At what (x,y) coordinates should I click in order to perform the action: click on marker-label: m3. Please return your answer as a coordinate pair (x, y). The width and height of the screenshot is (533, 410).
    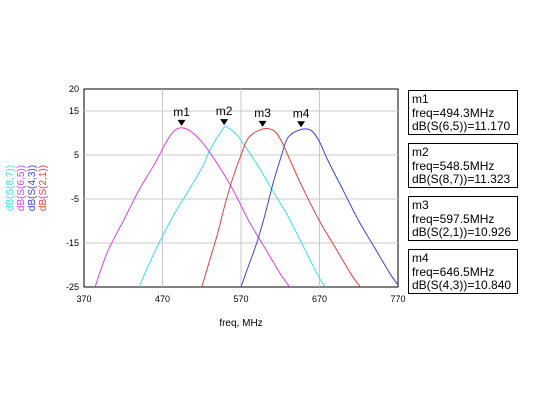
    Looking at the image, I should click on (262, 113).